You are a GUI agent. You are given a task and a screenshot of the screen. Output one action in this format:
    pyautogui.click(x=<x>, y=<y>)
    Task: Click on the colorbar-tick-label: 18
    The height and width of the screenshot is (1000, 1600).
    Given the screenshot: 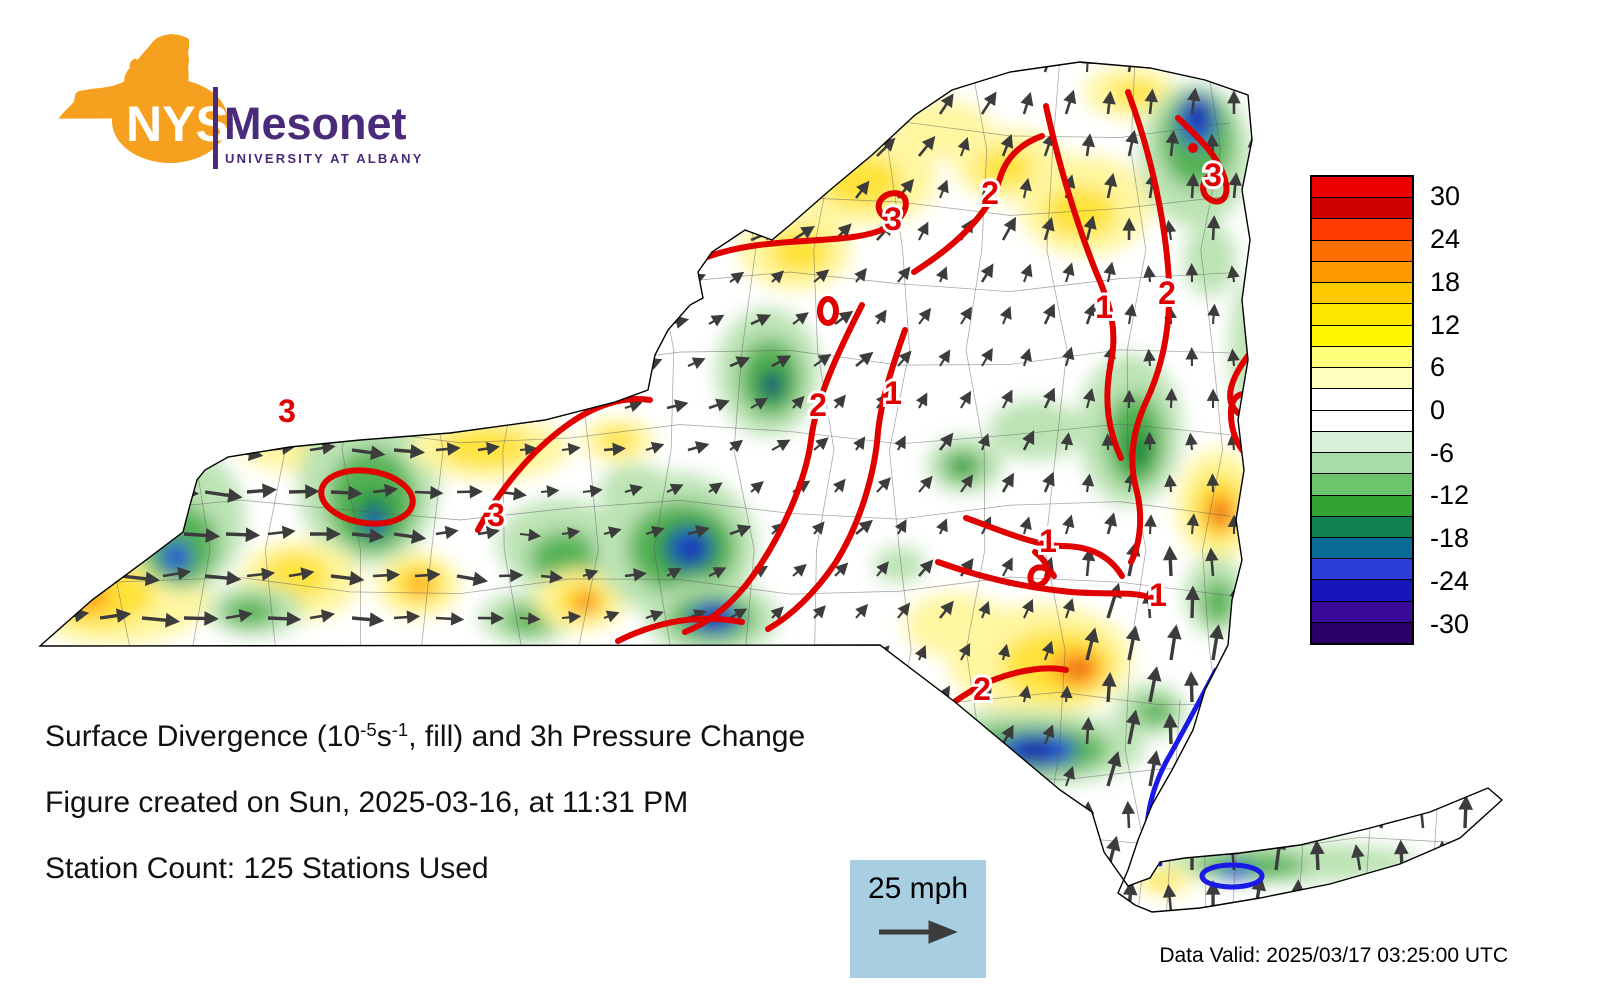 What is the action you would take?
    pyautogui.click(x=1445, y=281)
    